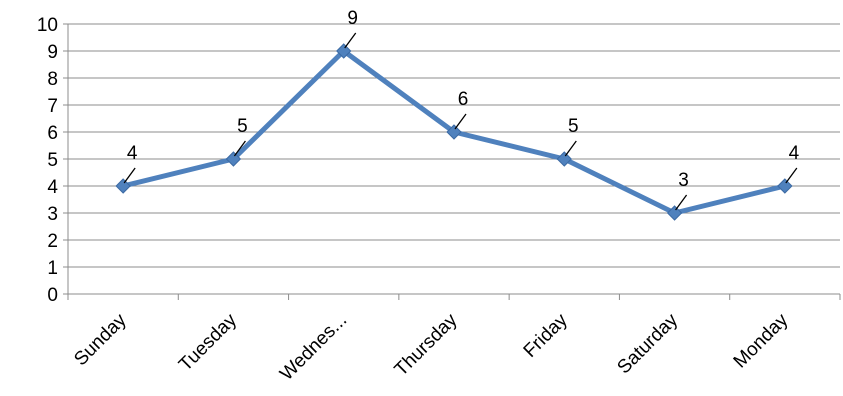  Describe the element at coordinates (52, 52) in the screenshot. I see `y-tick-label-9: 9` at that location.